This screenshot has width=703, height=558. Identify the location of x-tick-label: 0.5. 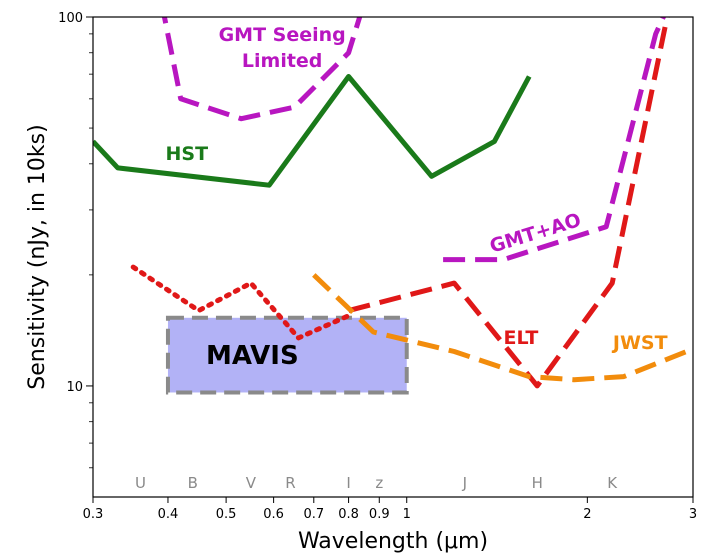
(226, 514).